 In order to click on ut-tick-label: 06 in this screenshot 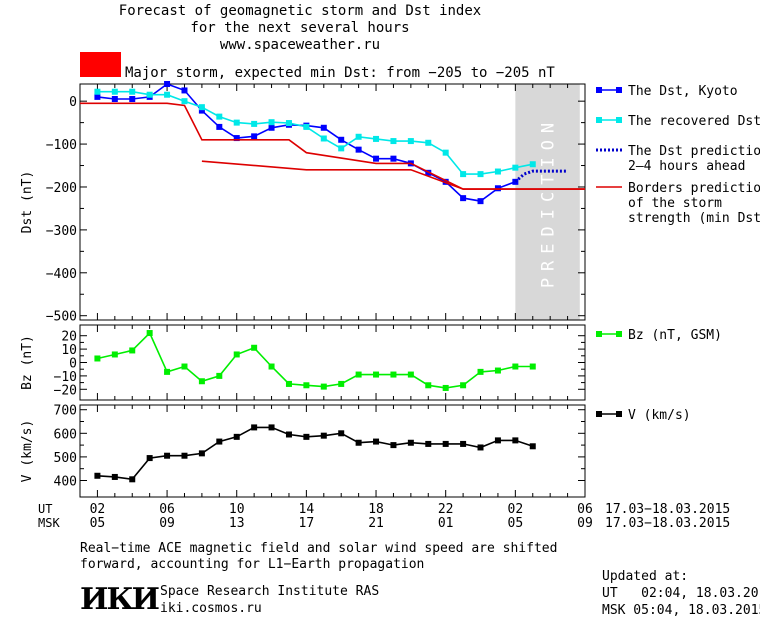, I will do `click(585, 509)`.